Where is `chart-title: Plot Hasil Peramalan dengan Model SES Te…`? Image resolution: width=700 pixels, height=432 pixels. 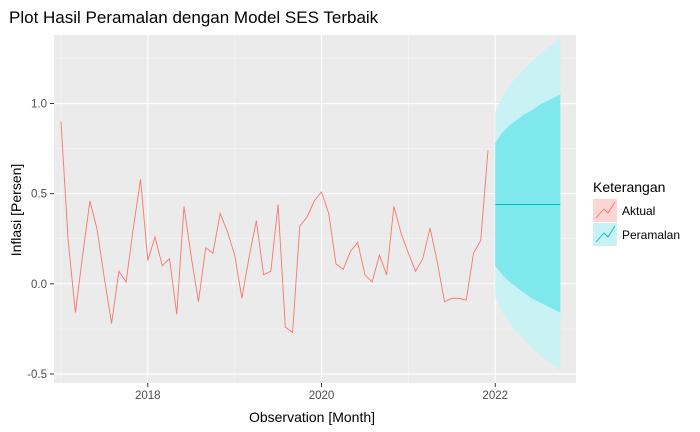 chart-title: Plot Hasil Peramalan dengan Model SES Te… is located at coordinates (194, 17).